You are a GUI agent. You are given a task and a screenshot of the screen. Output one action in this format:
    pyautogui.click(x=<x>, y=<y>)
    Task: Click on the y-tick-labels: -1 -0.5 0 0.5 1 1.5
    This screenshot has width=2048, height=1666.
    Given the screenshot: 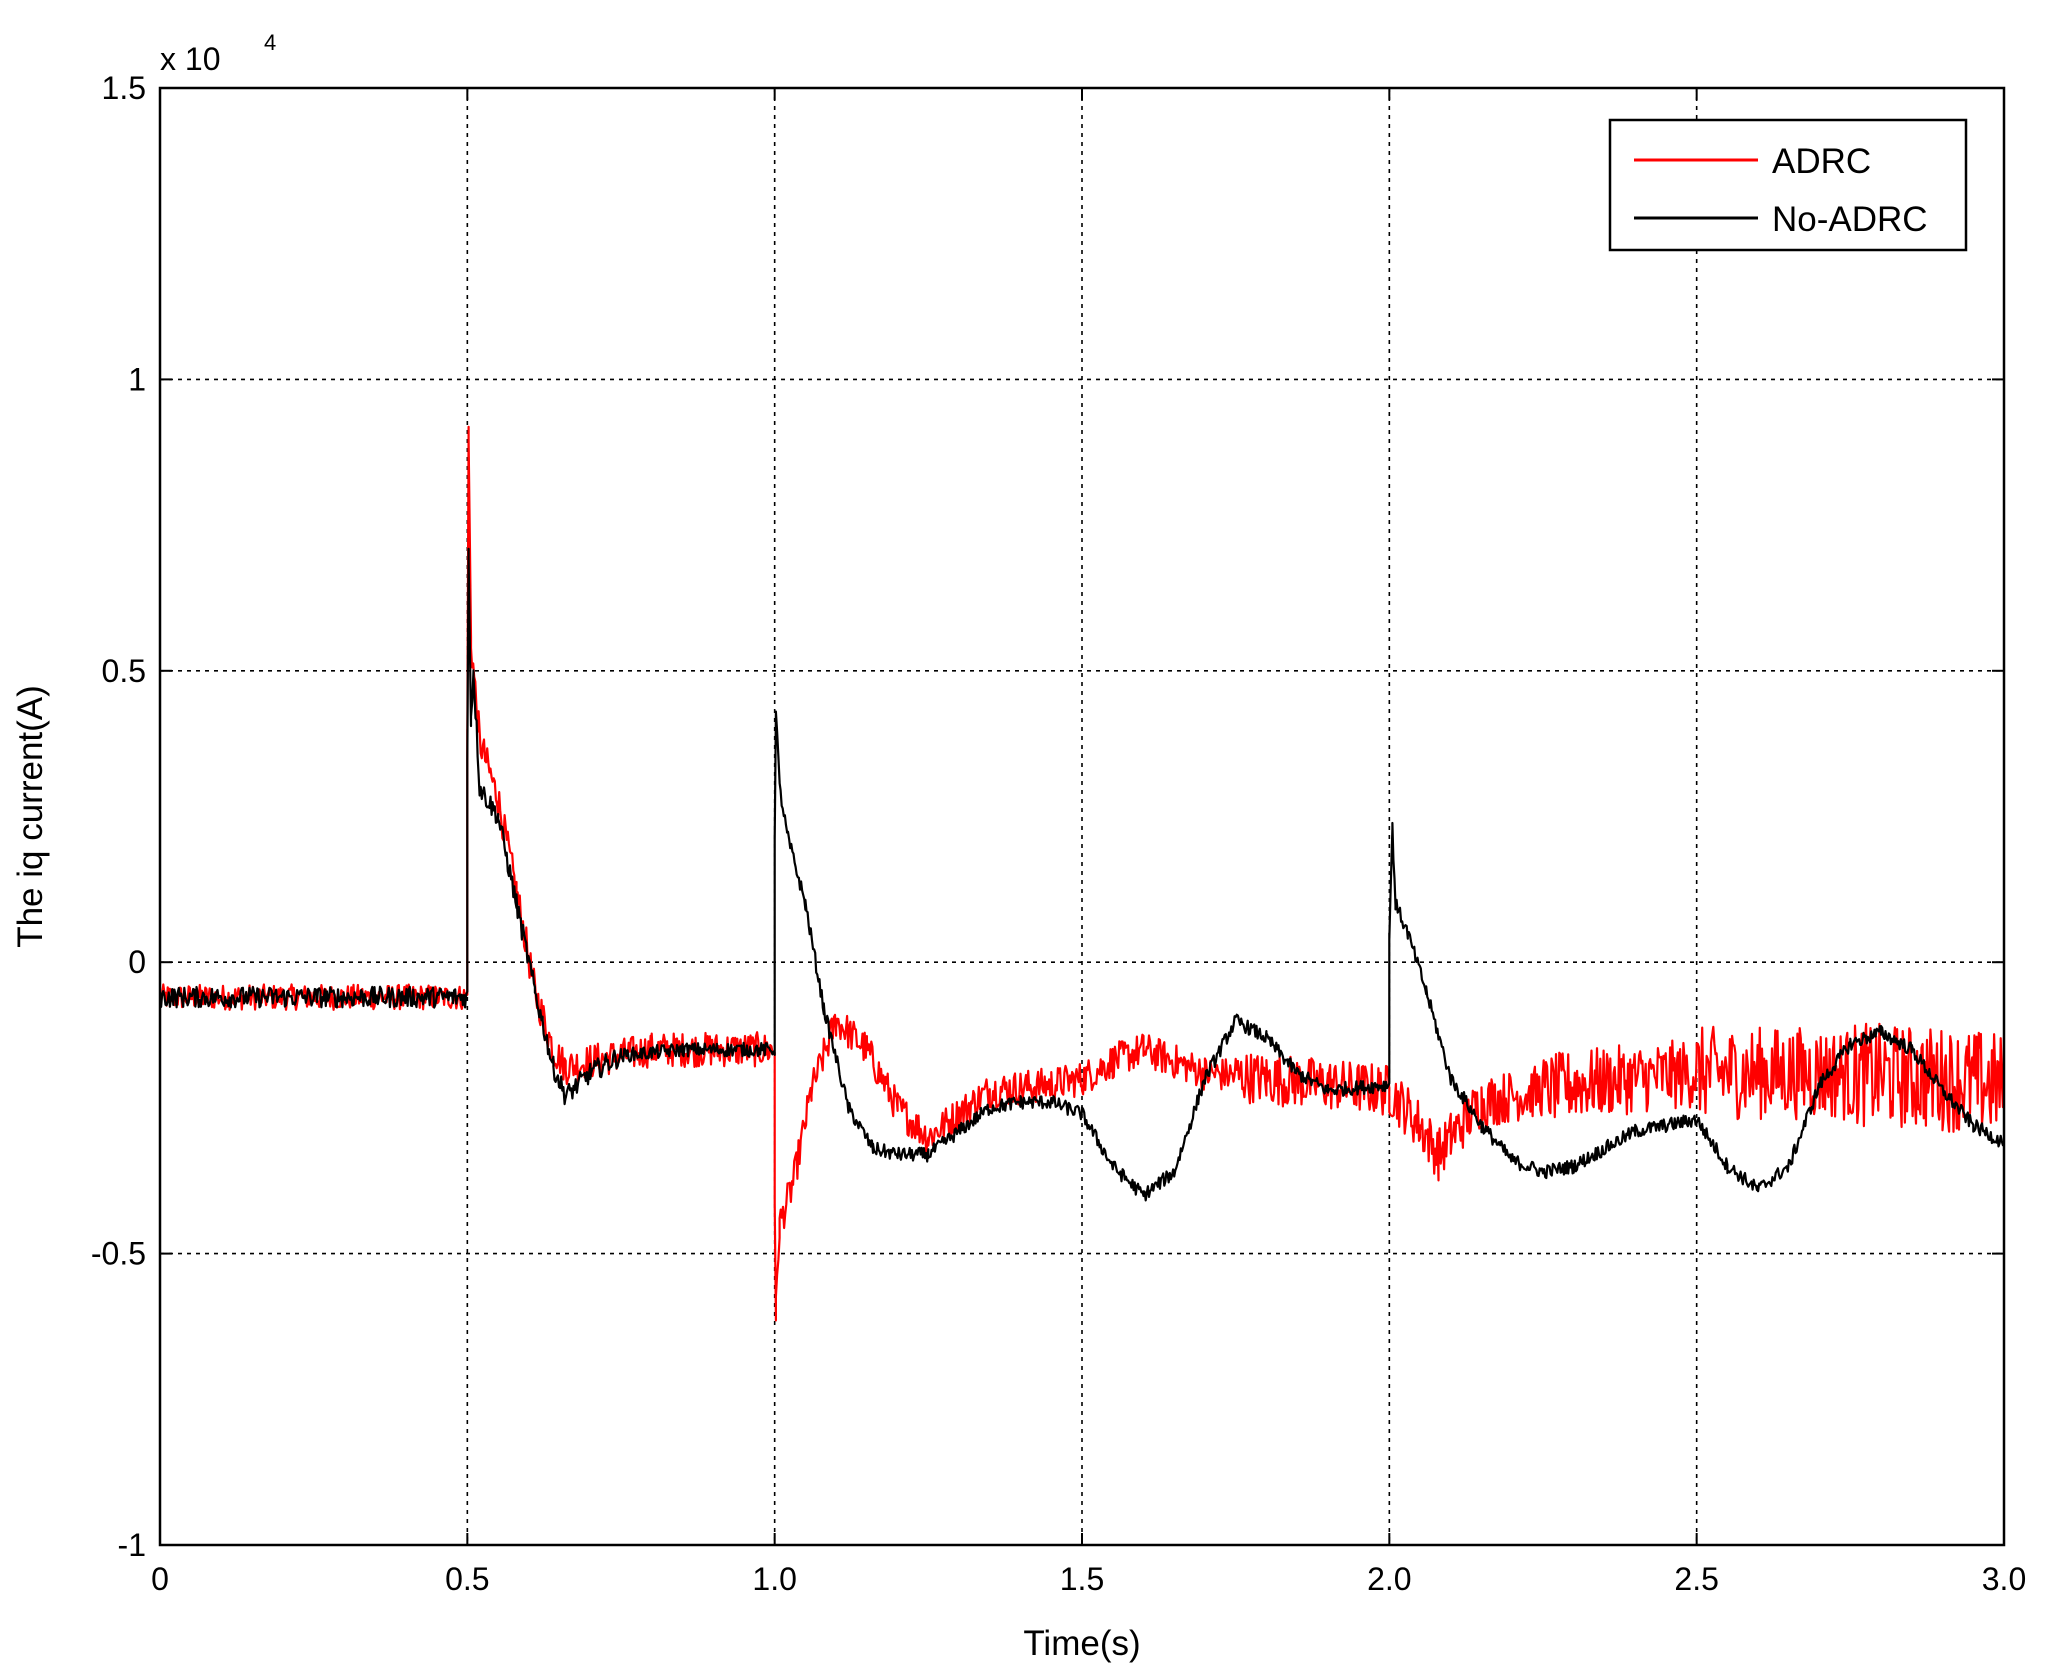 What is the action you would take?
    pyautogui.click(x=118, y=816)
    